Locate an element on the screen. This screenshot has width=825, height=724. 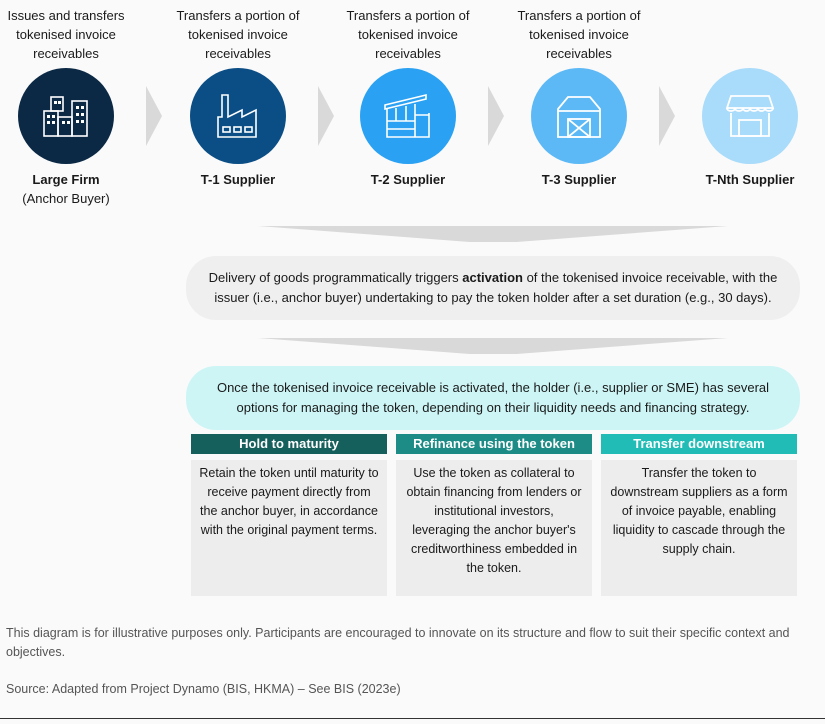
divider is located at coordinates (412, 718).